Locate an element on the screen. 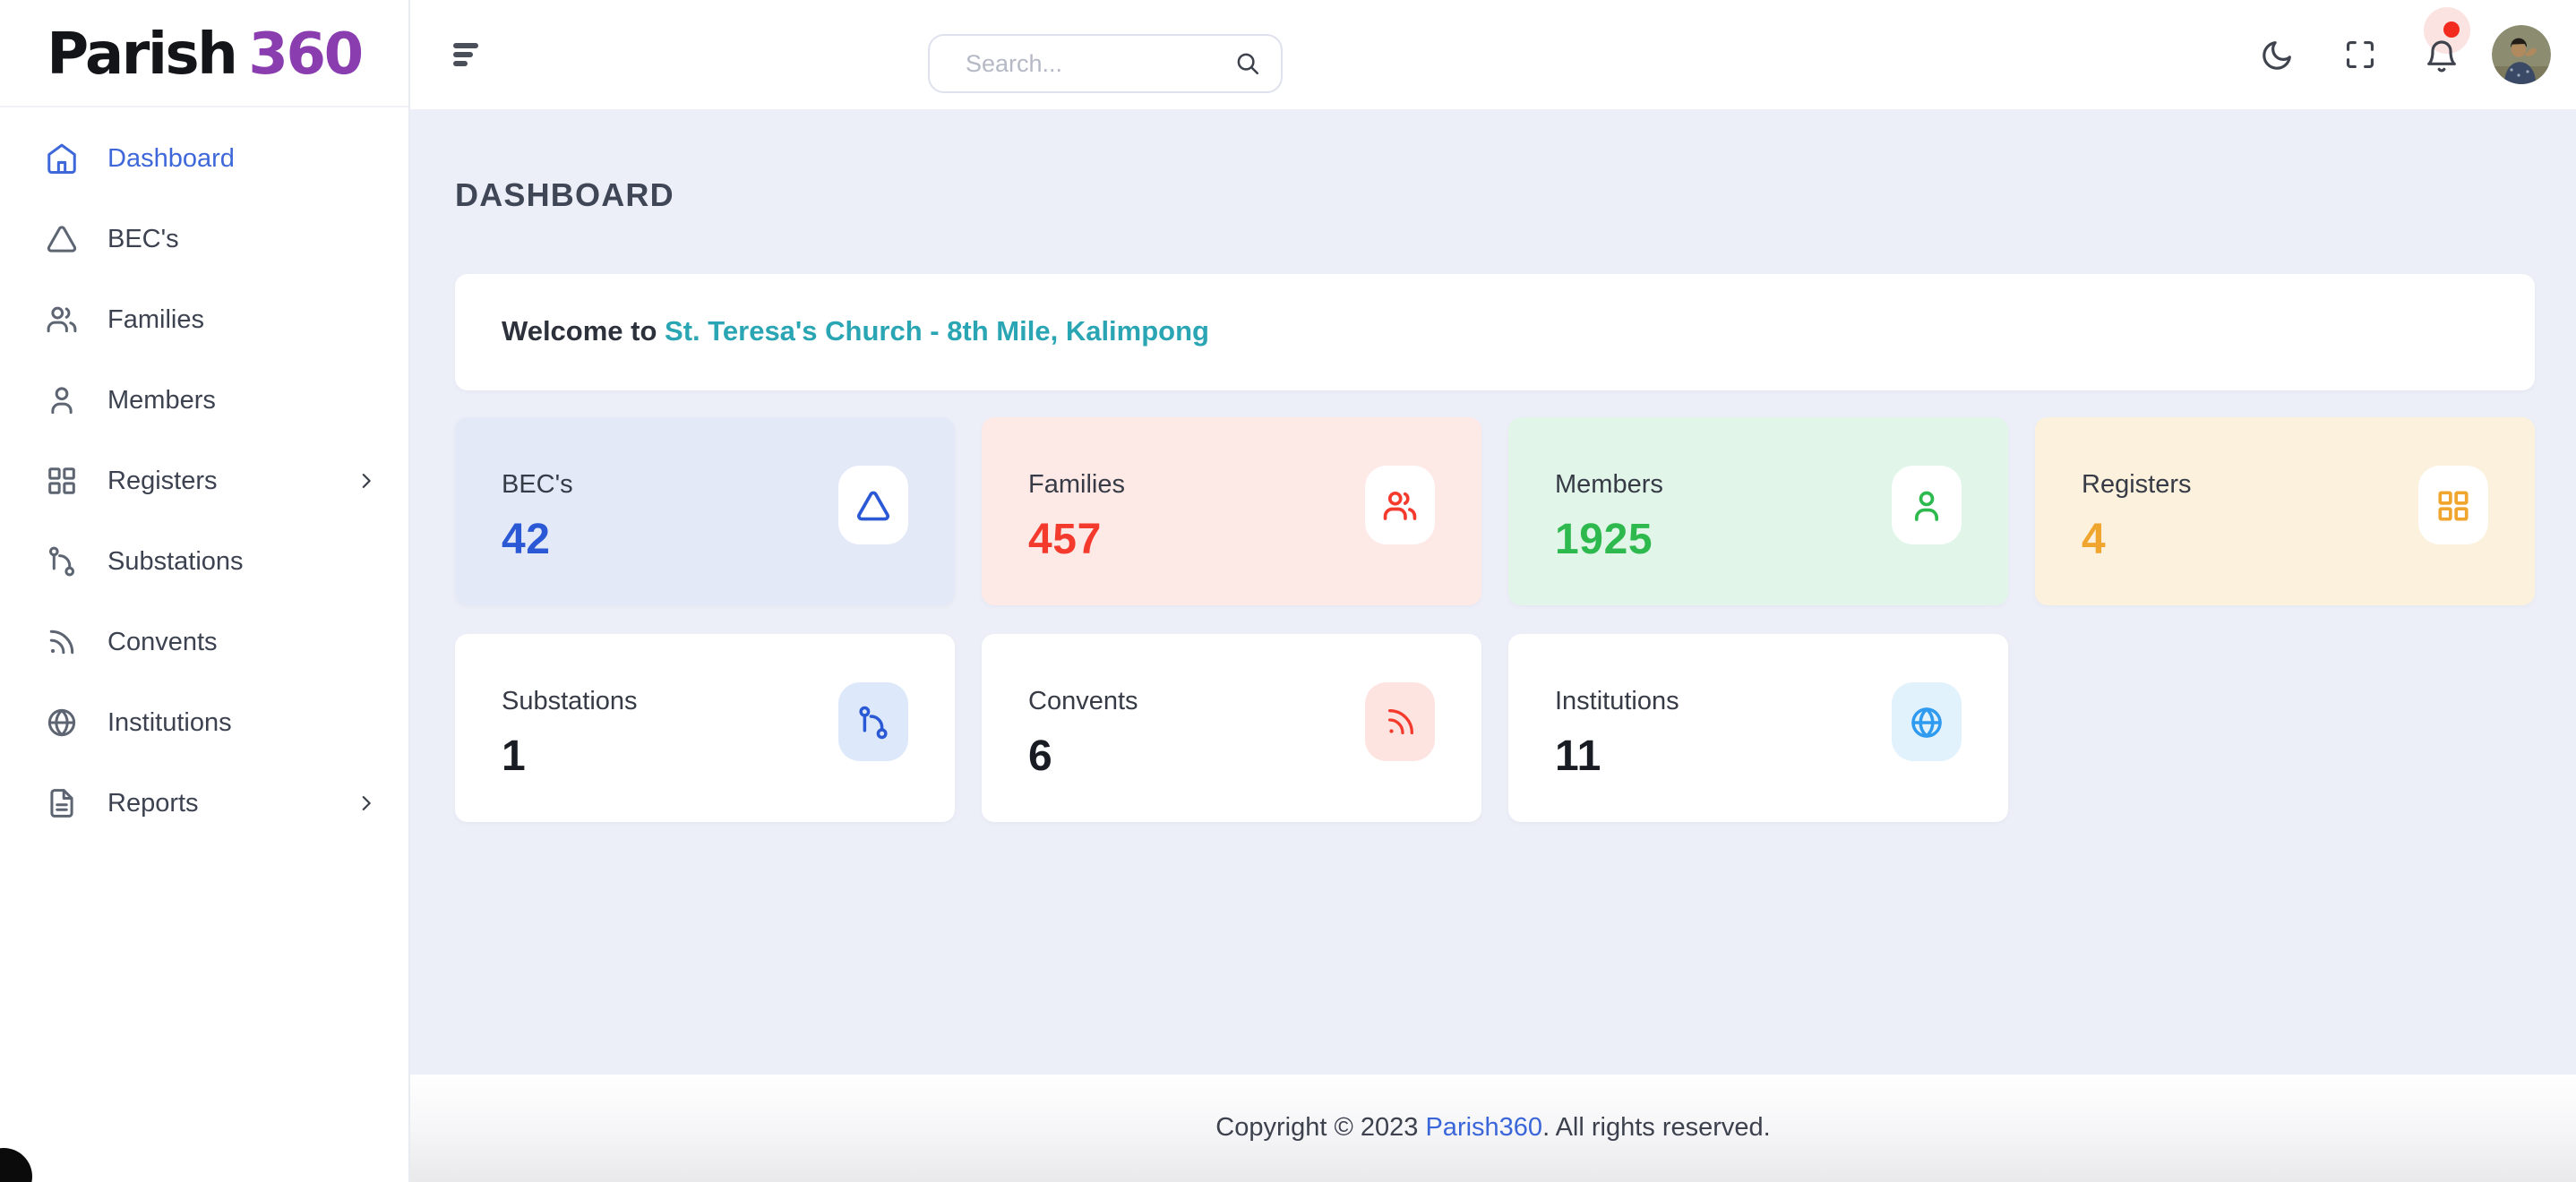 Image resolution: width=2576 pixels, height=1182 pixels. notification-dot is located at coordinates (2451, 29).